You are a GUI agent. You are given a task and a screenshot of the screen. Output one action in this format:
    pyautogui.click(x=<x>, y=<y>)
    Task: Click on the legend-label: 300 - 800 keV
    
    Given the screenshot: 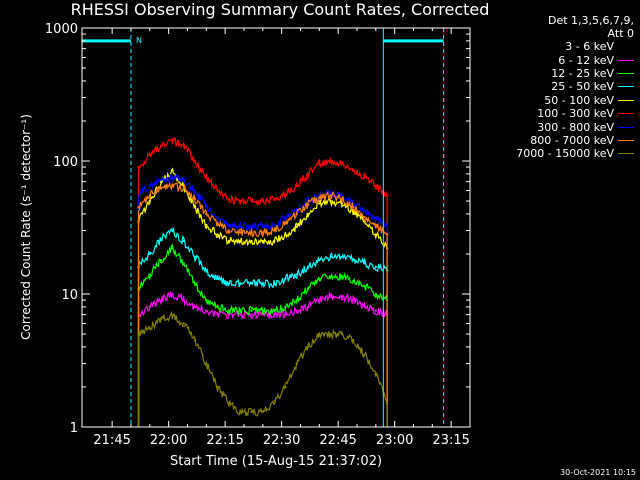 What is the action you would take?
    pyautogui.click(x=575, y=127)
    